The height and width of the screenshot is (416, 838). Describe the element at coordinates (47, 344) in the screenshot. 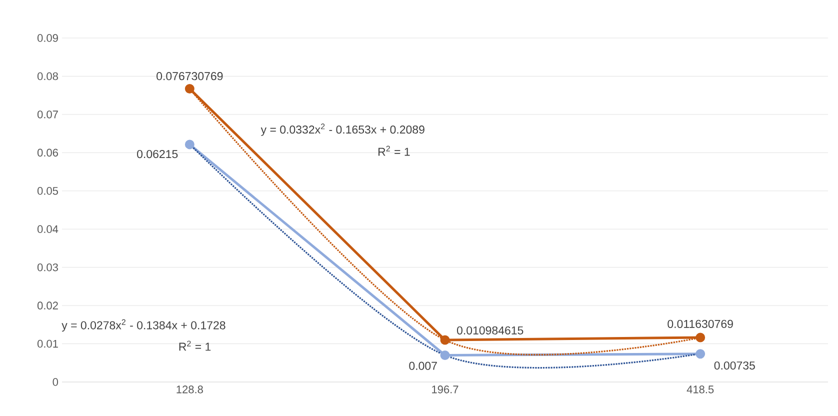

I see `y-tick-label: 0.01` at that location.